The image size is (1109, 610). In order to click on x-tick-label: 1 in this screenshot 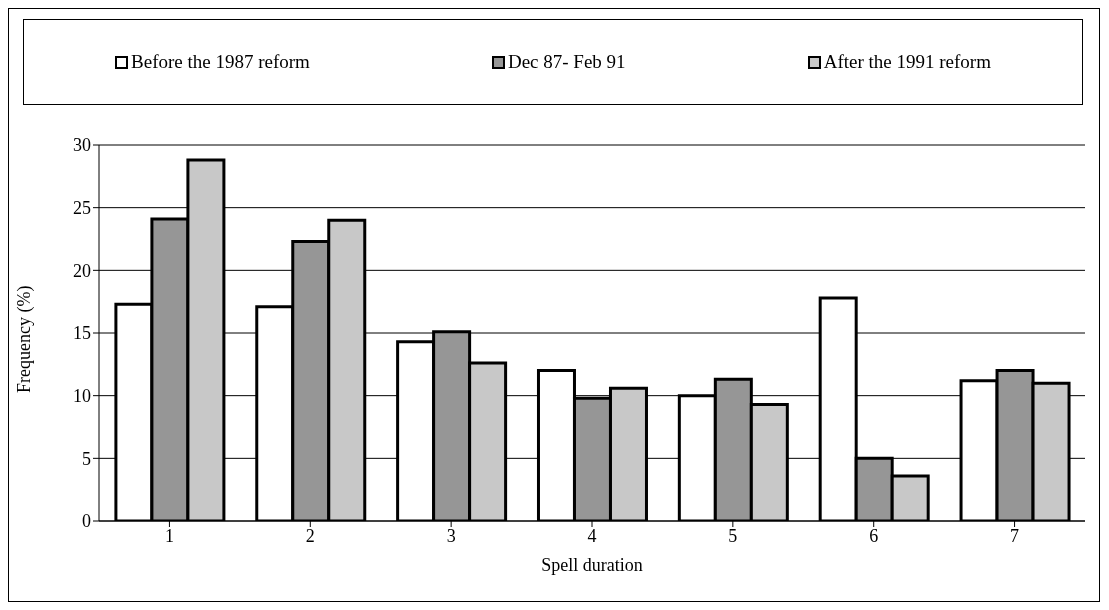, I will do `click(169, 535)`.